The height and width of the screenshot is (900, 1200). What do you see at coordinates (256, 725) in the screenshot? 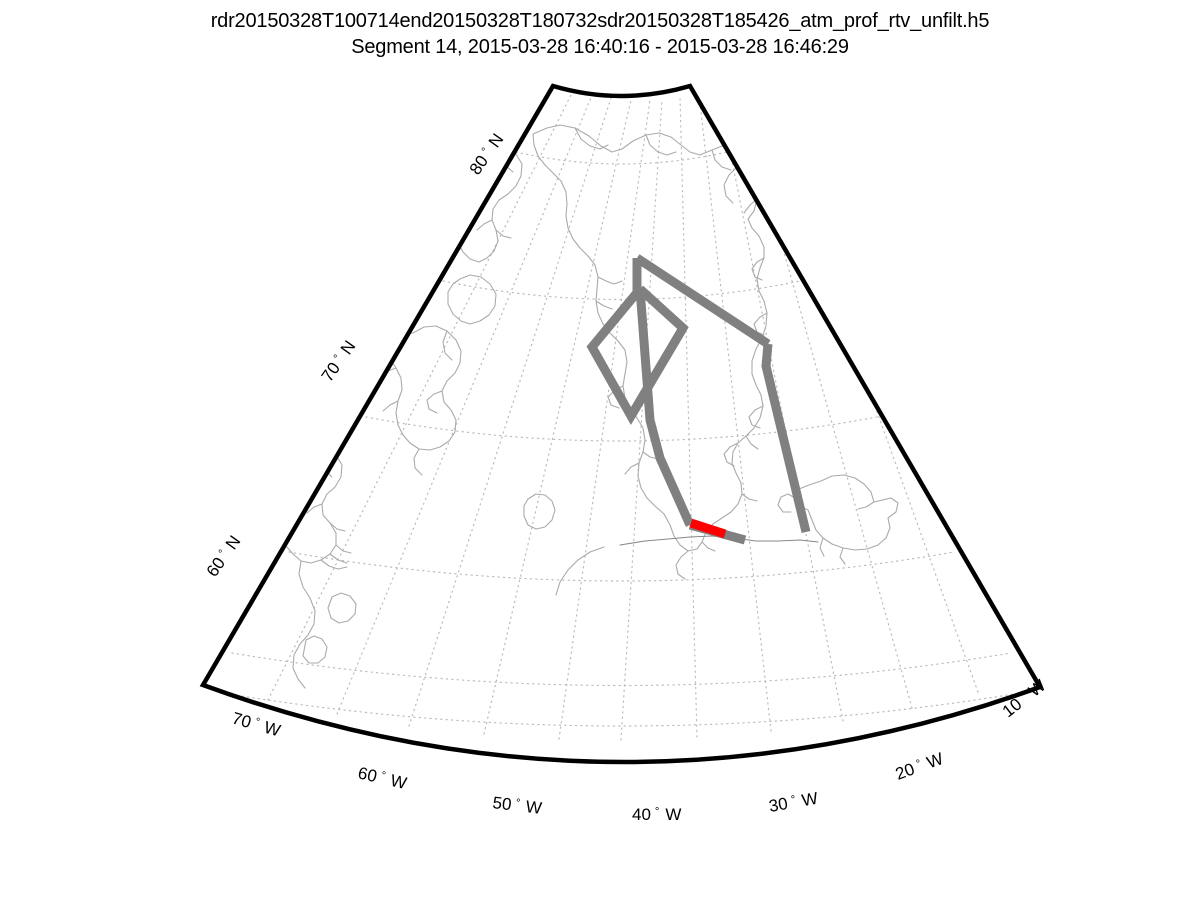
I see `lon-label-70: 70°W` at bounding box center [256, 725].